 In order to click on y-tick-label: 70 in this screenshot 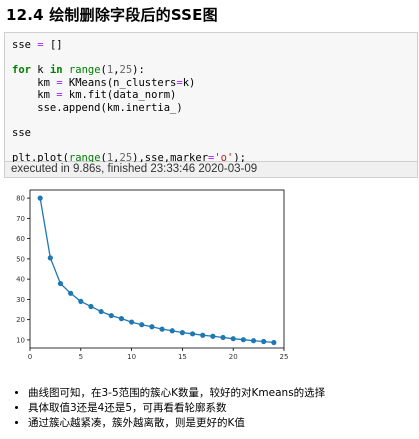, I will do `click(20, 219)`.